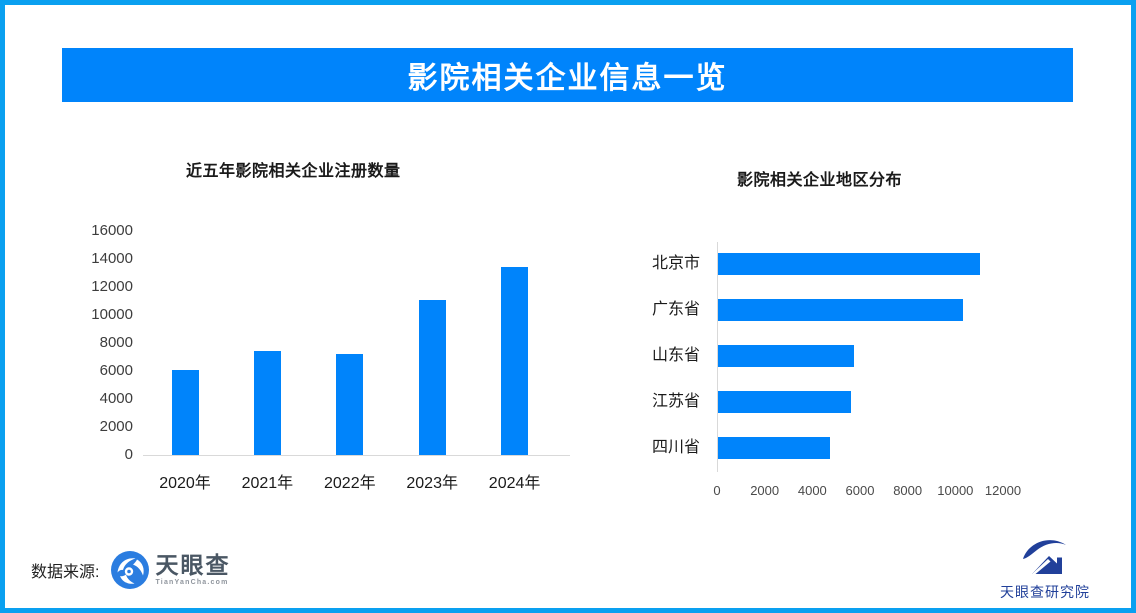 Image resolution: width=1136 pixels, height=613 pixels. I want to click on x-tick-label: 12000, so click(1003, 490).